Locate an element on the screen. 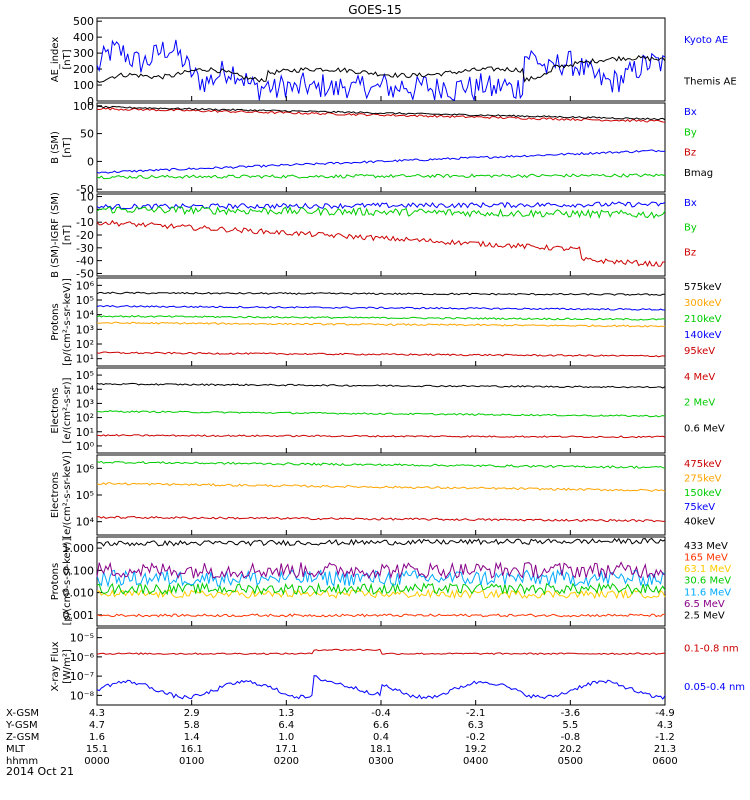 This screenshot has width=750, height=800. footer-label: MLT is located at coordinates (16, 749).